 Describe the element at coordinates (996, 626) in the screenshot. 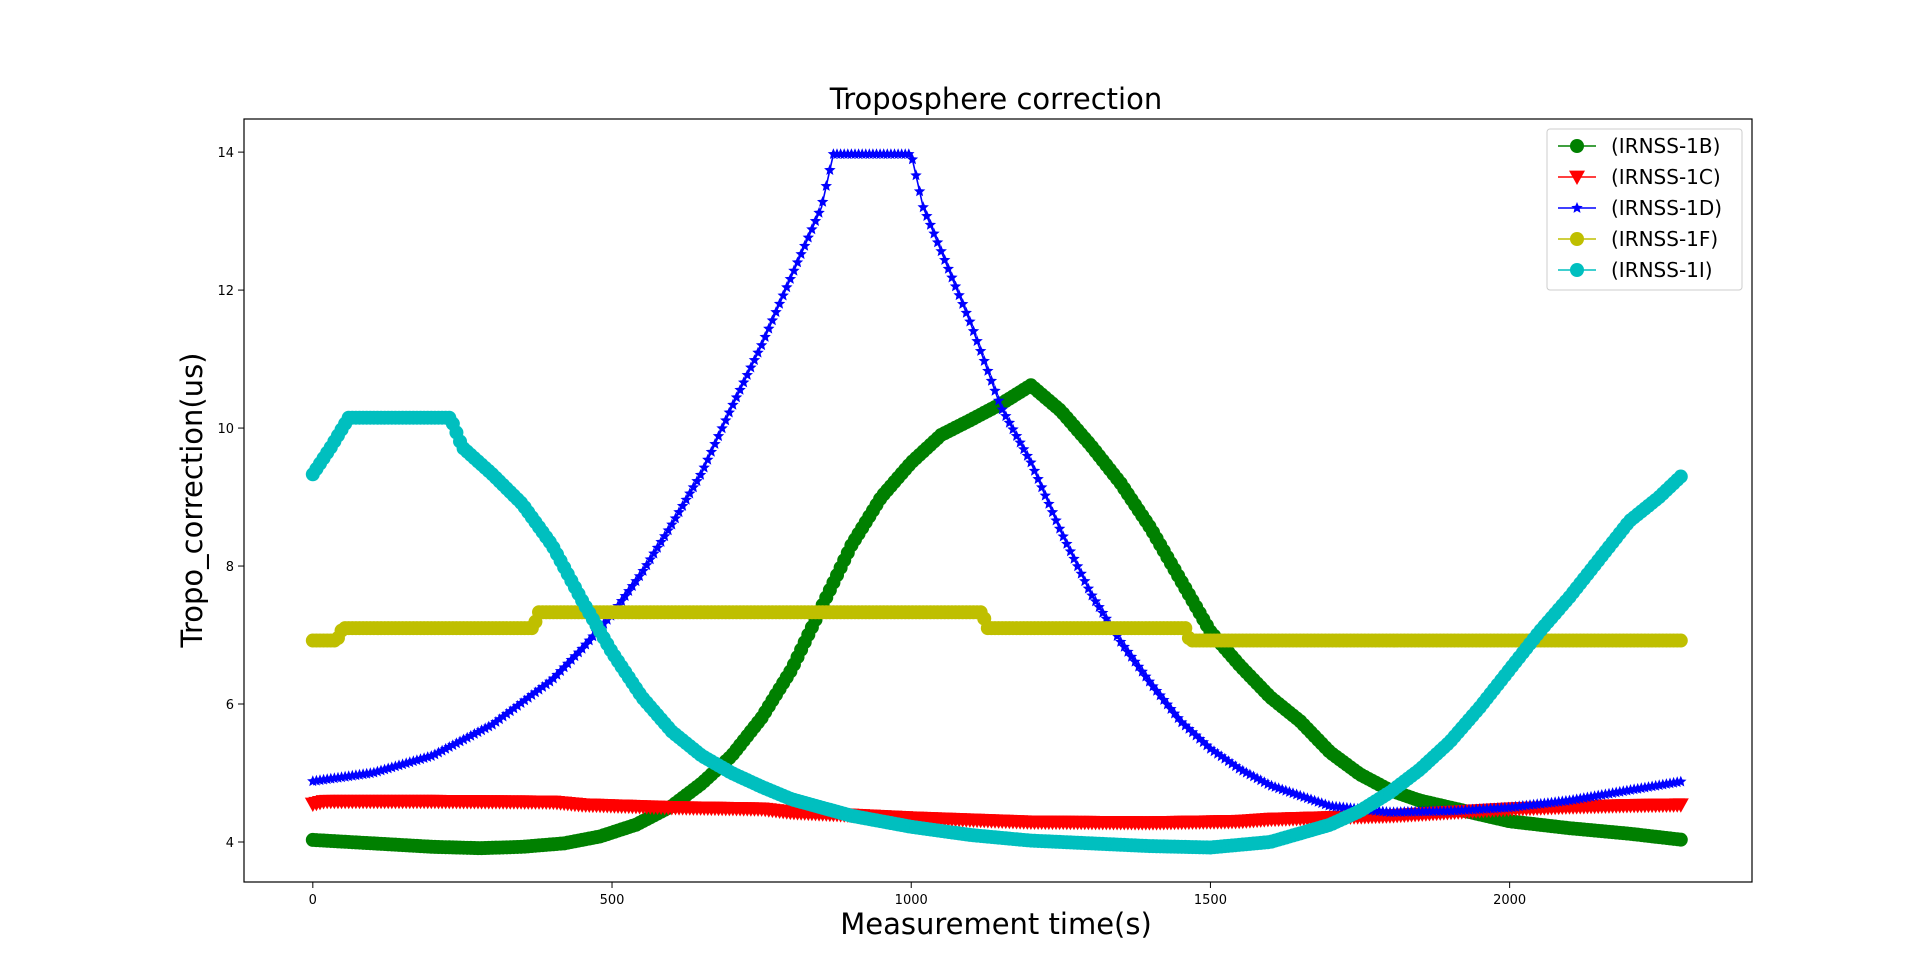

I see `series-irnss-1f` at that location.